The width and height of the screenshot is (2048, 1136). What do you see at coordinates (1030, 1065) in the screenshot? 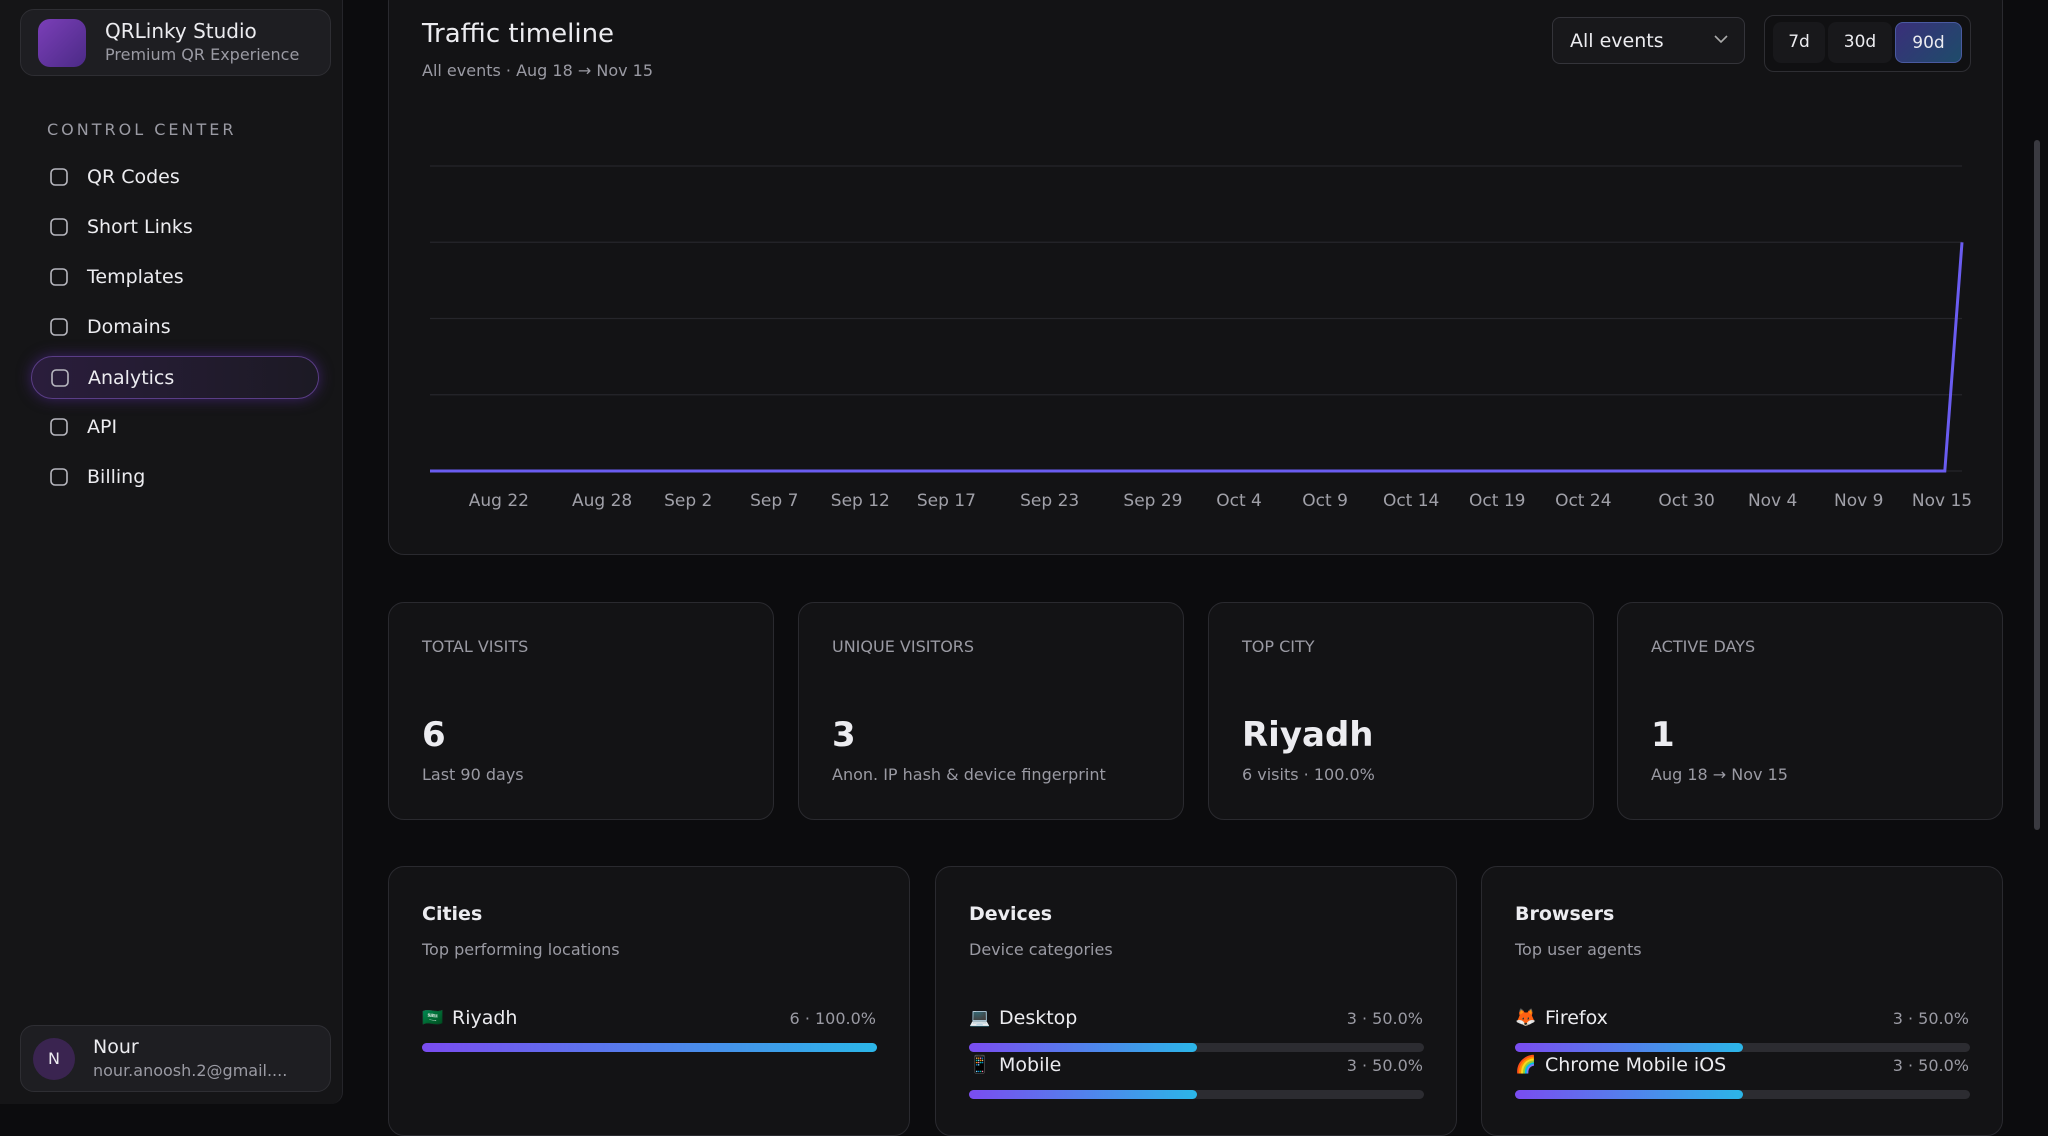
I see `row-name: Mobile` at bounding box center [1030, 1065].